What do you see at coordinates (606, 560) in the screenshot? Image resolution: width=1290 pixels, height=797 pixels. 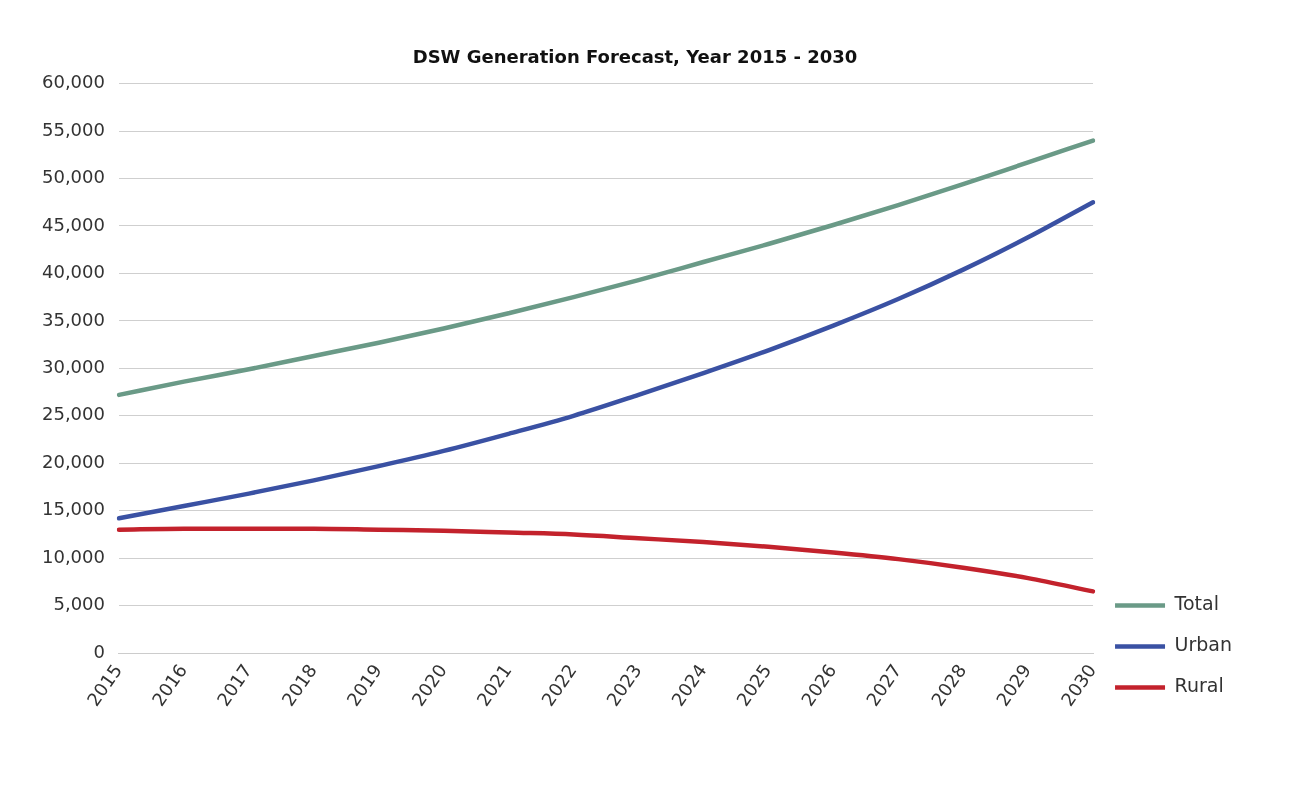 I see `line-series` at bounding box center [606, 560].